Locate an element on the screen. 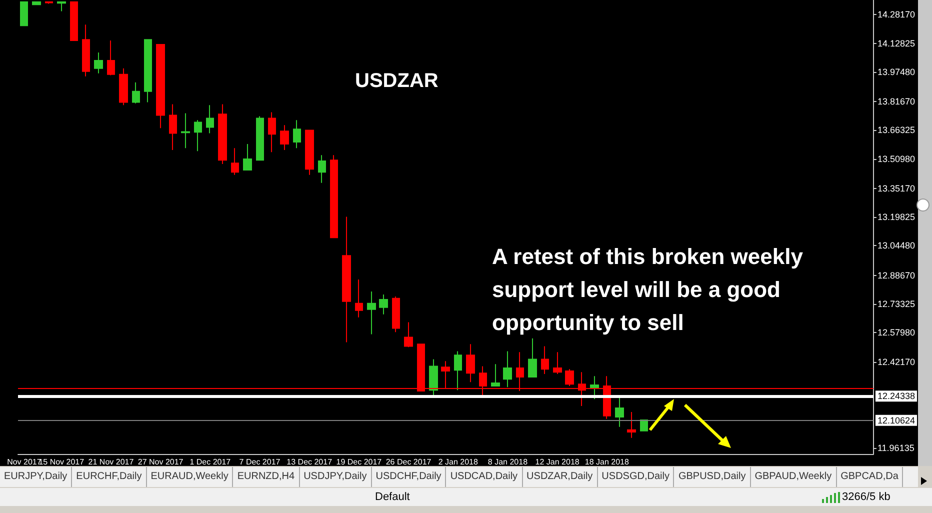  text: GBPCAD,Da is located at coordinates (870, 477).